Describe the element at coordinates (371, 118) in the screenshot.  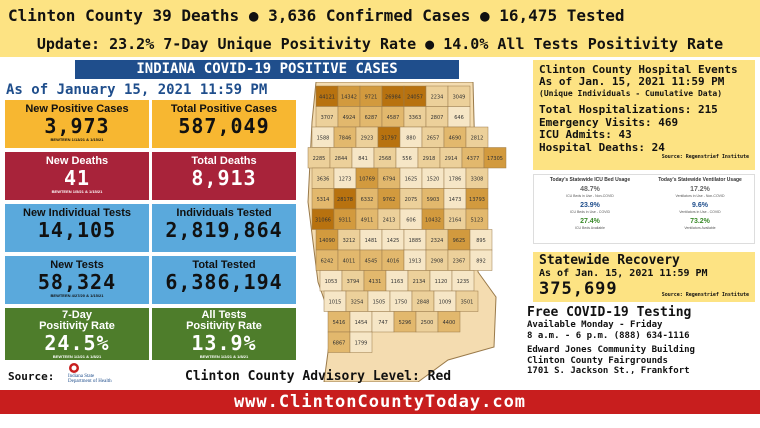
I see `county-case-count: 6287` at that location.